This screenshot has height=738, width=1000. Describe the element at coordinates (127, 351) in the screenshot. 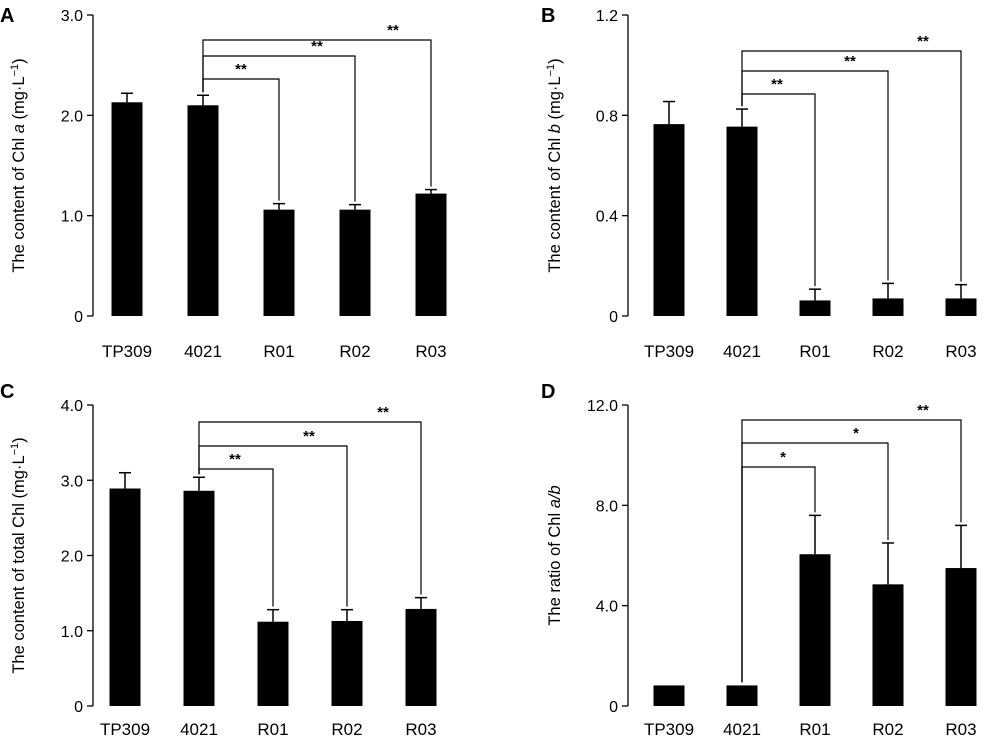

I see `panel-a-category-label: TP309` at that location.